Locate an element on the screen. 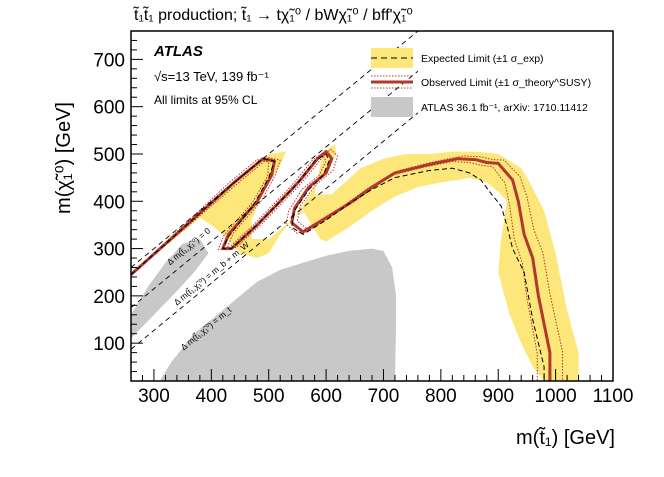  y-axis-ticks: 100 200 300 400 500 600 700 is located at coordinates (118, 201).